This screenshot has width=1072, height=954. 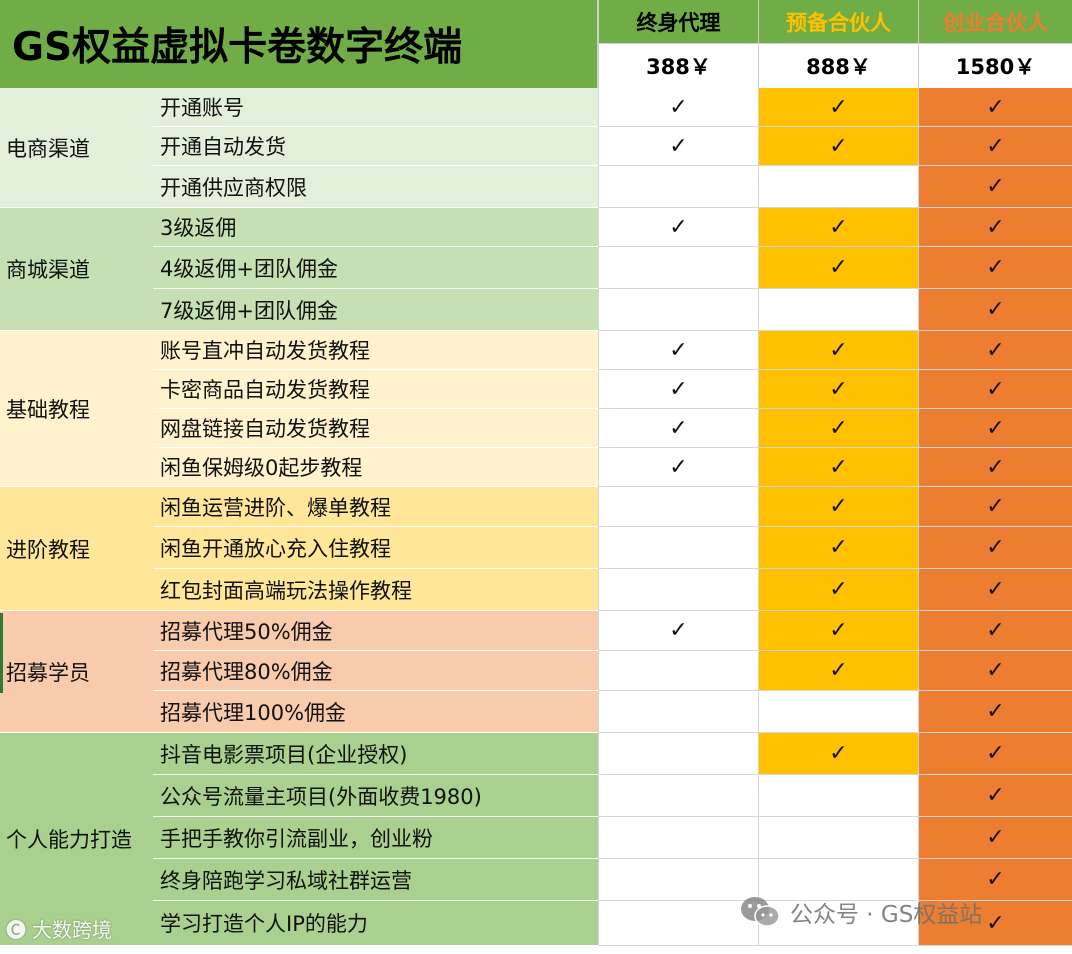 What do you see at coordinates (76, 409) in the screenshot?
I see `category-label: 基础教程` at bounding box center [76, 409].